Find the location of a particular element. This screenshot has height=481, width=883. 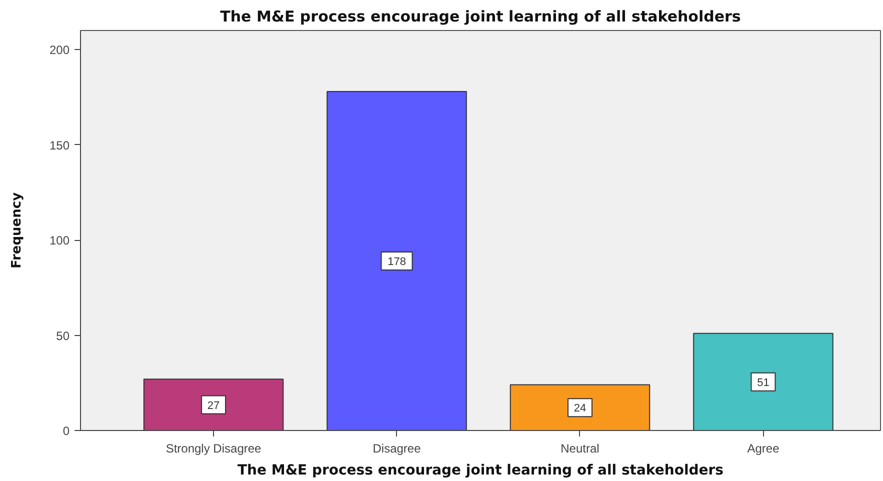

y-tick-label: 0 is located at coordinates (66, 431).